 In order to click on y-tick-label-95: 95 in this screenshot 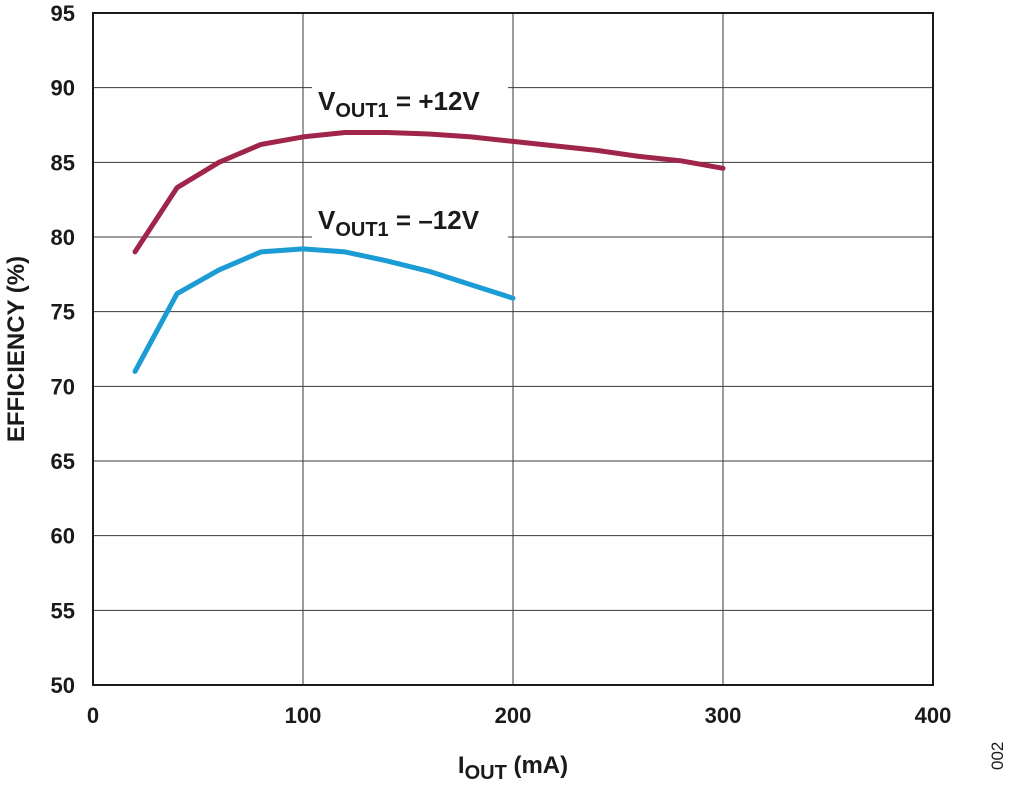, I will do `click(63, 13)`.